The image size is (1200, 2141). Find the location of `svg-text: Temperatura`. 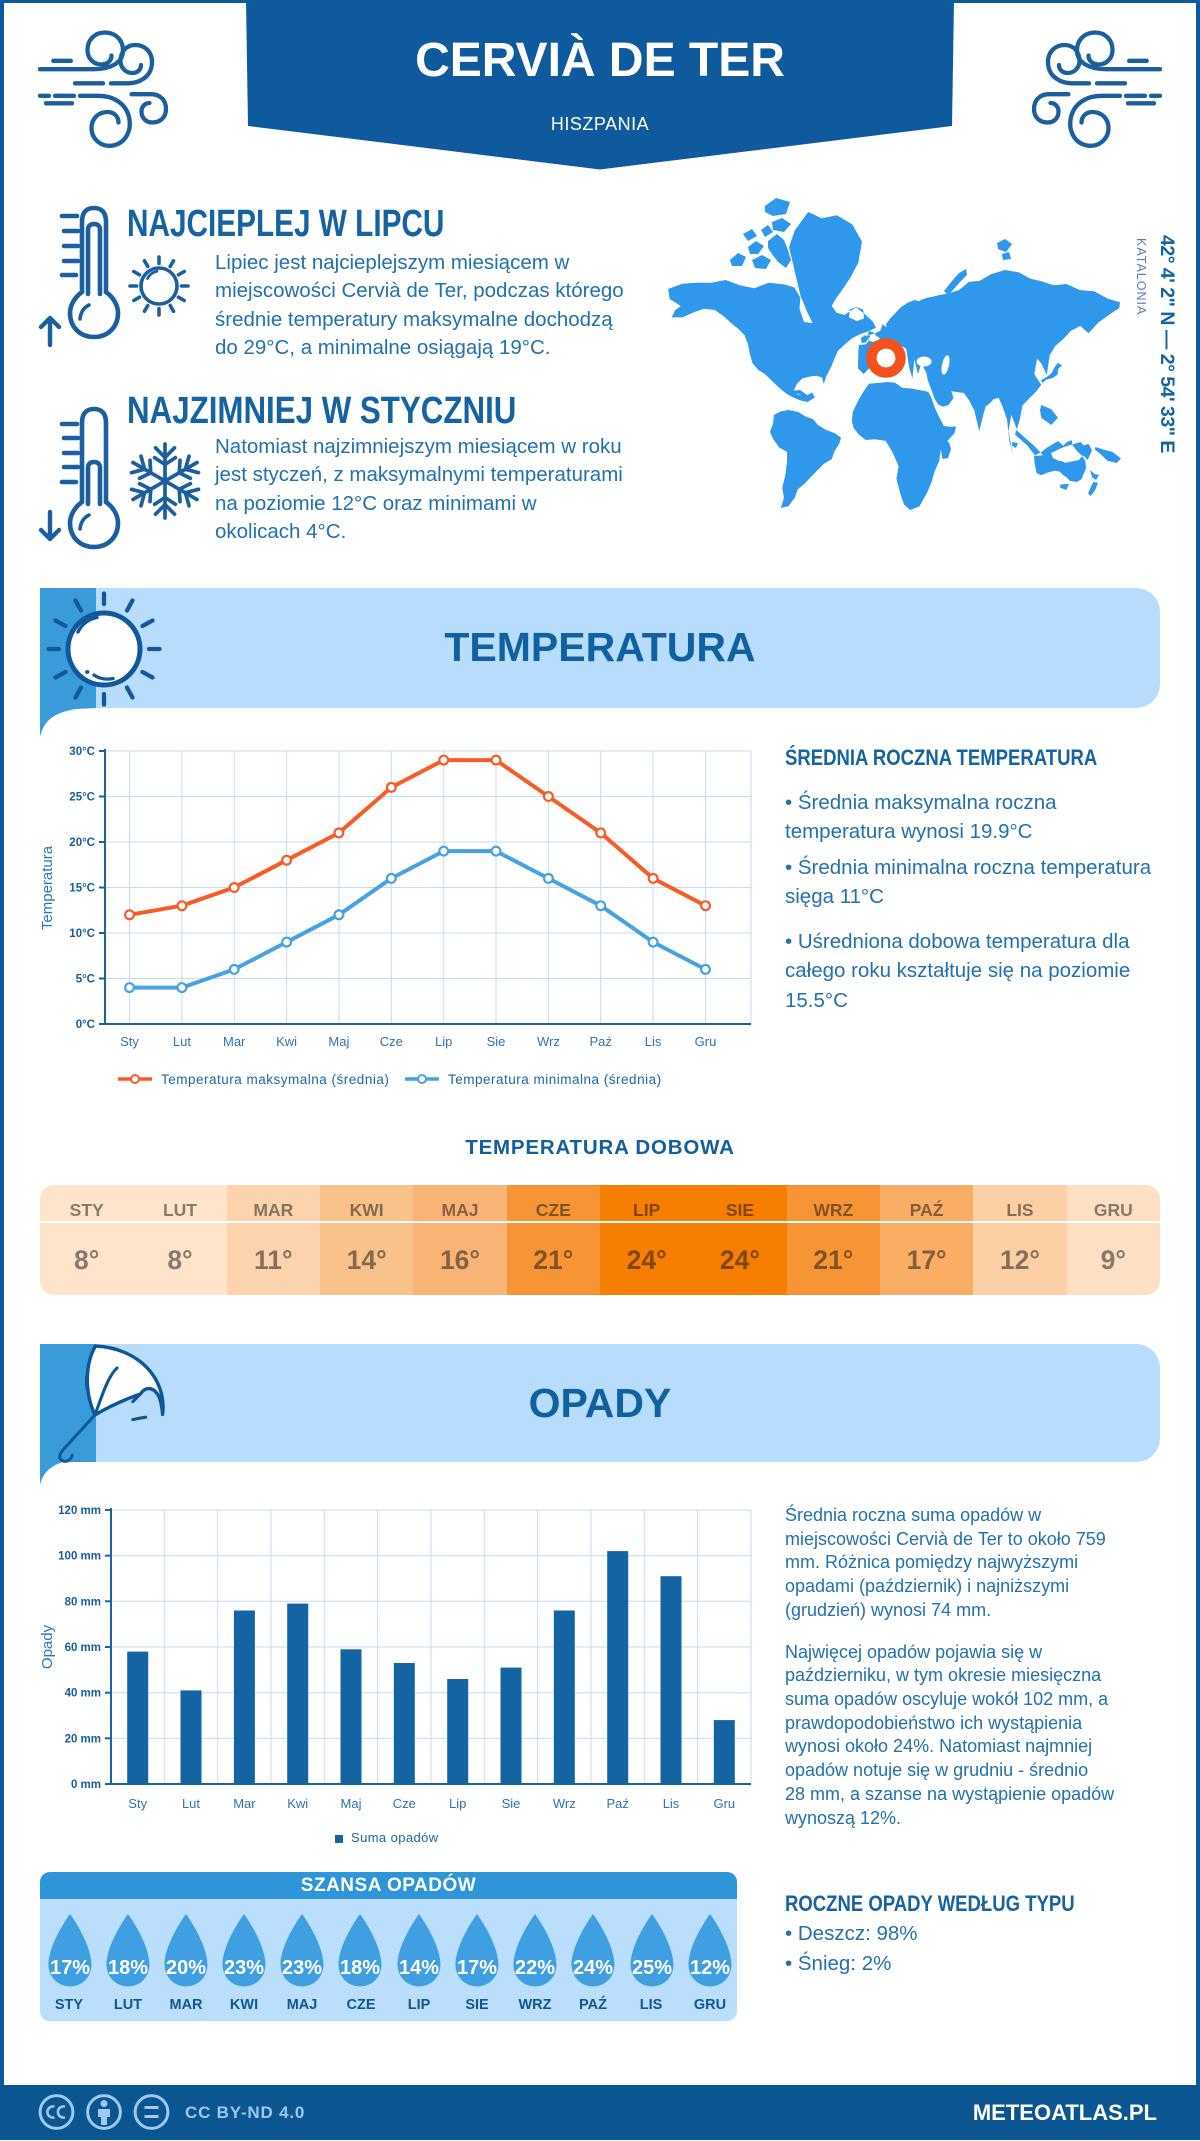

svg-text: Temperatura is located at coordinates (48, 887).